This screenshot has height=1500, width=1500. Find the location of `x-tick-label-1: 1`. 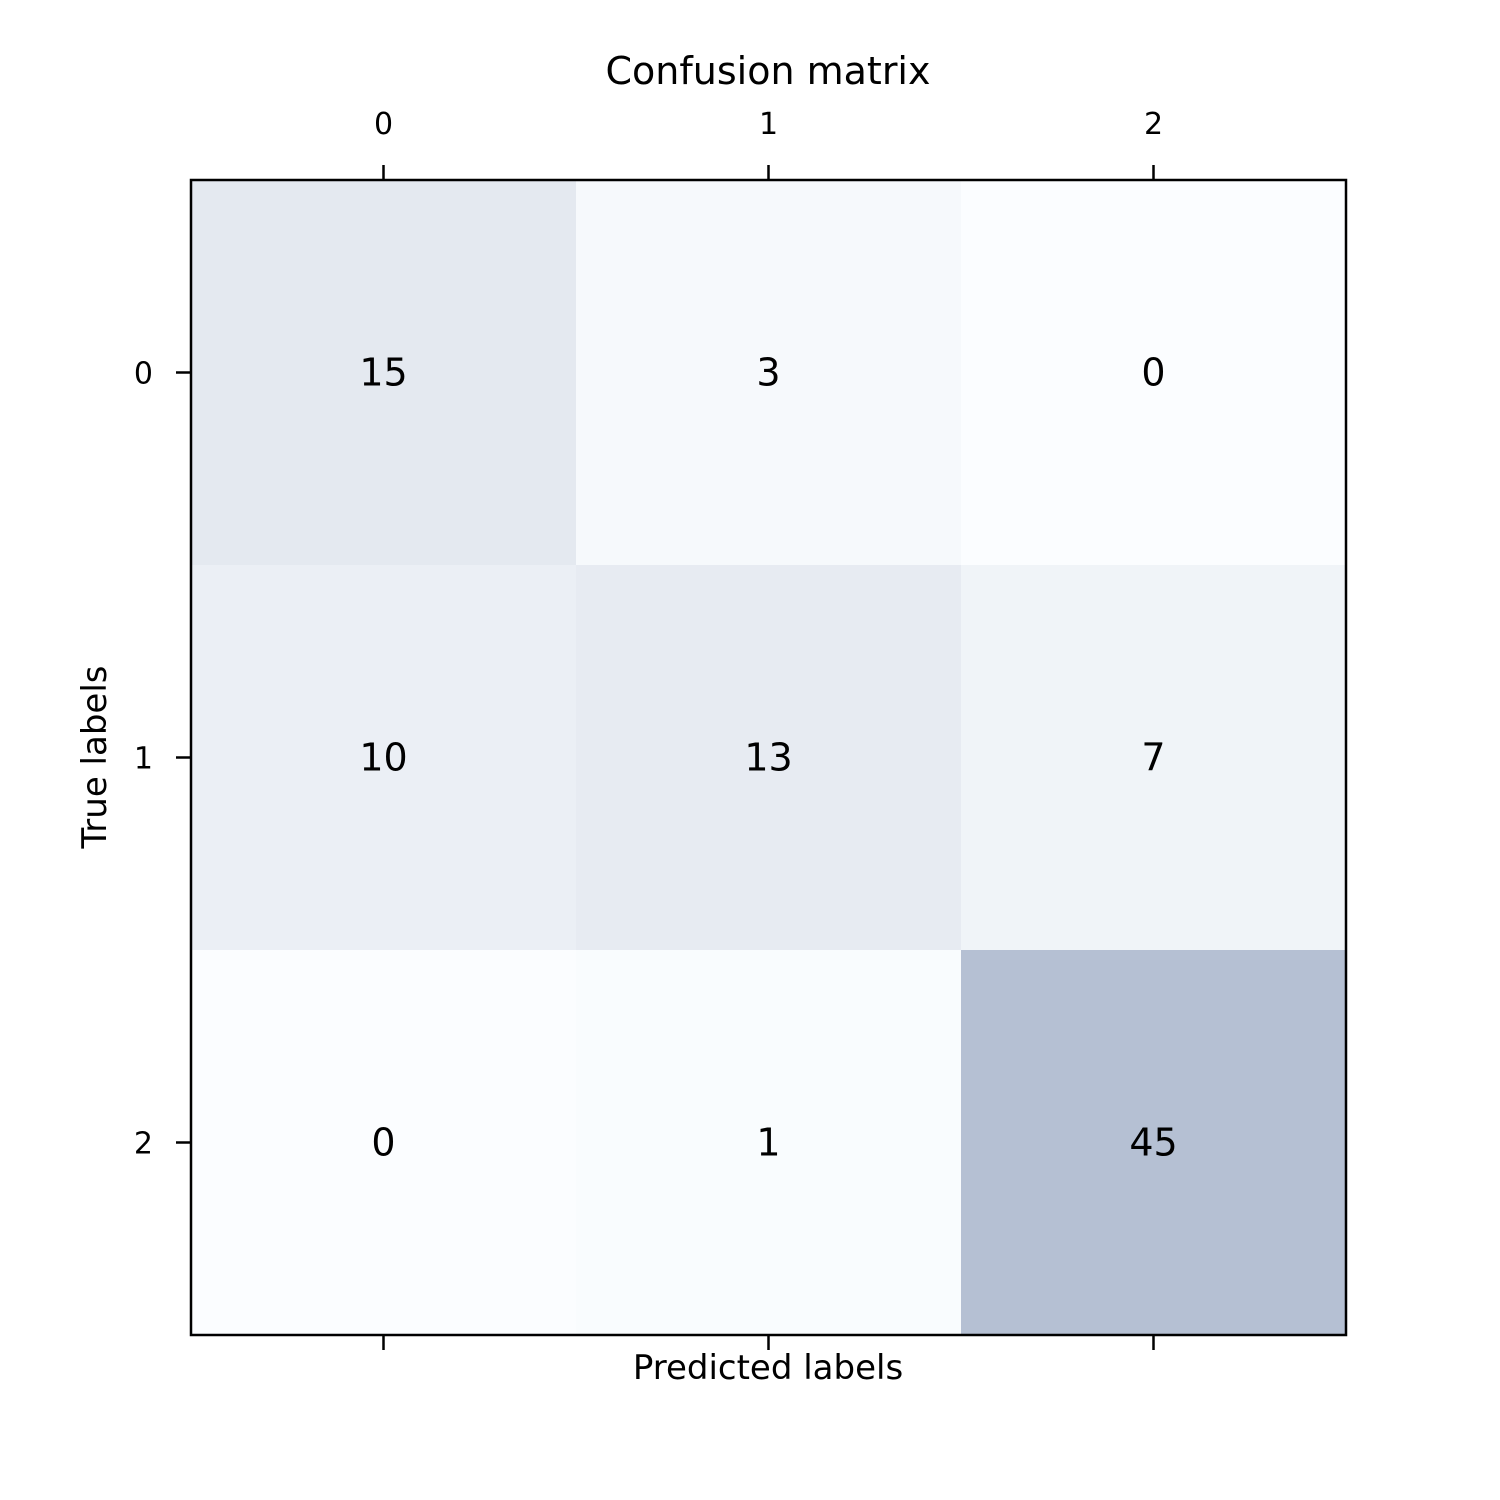

x-tick-label-1: 1 is located at coordinates (768, 124).